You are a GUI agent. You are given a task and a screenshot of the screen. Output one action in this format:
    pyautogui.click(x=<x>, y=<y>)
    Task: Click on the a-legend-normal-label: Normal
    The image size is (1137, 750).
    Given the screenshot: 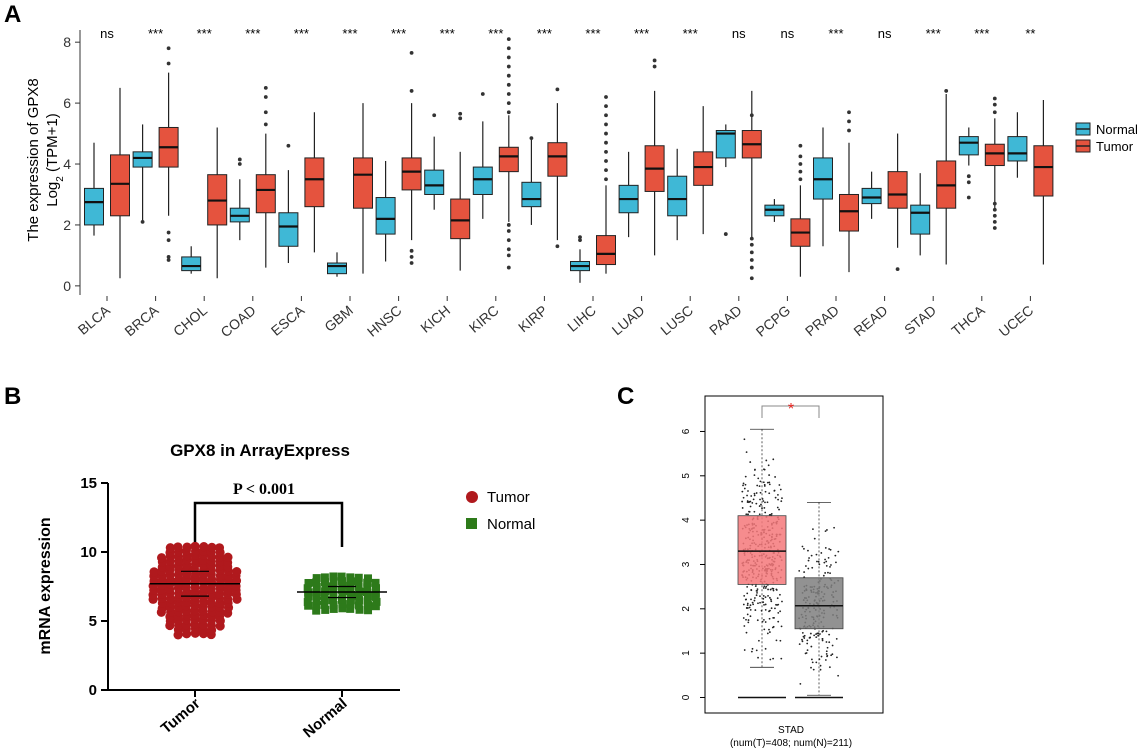 What is the action you would take?
    pyautogui.click(x=1116, y=129)
    